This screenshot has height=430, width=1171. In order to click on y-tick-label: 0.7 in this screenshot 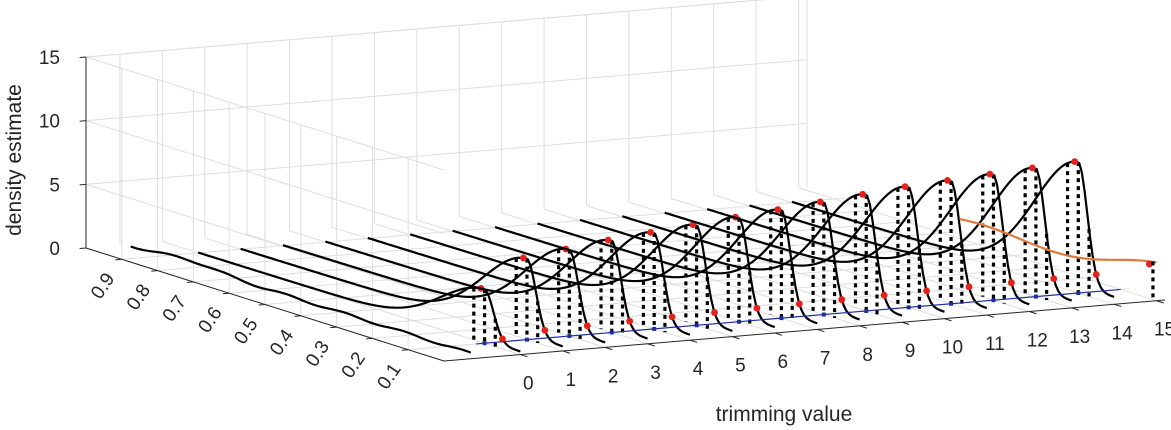, I will do `click(175, 309)`.